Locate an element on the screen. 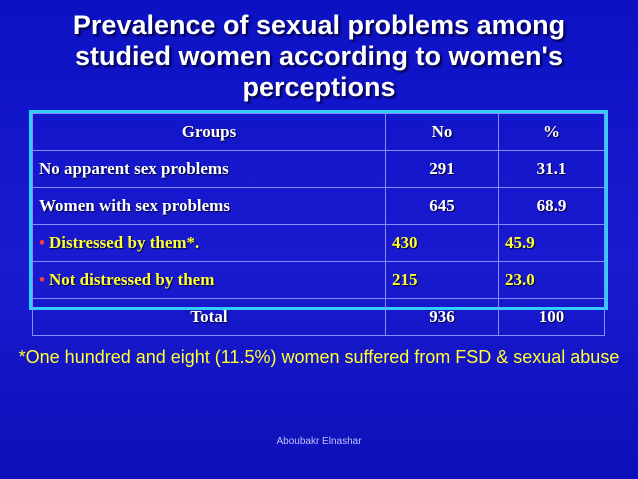 This screenshot has height=479, width=638. row-count: 936 is located at coordinates (442, 317).